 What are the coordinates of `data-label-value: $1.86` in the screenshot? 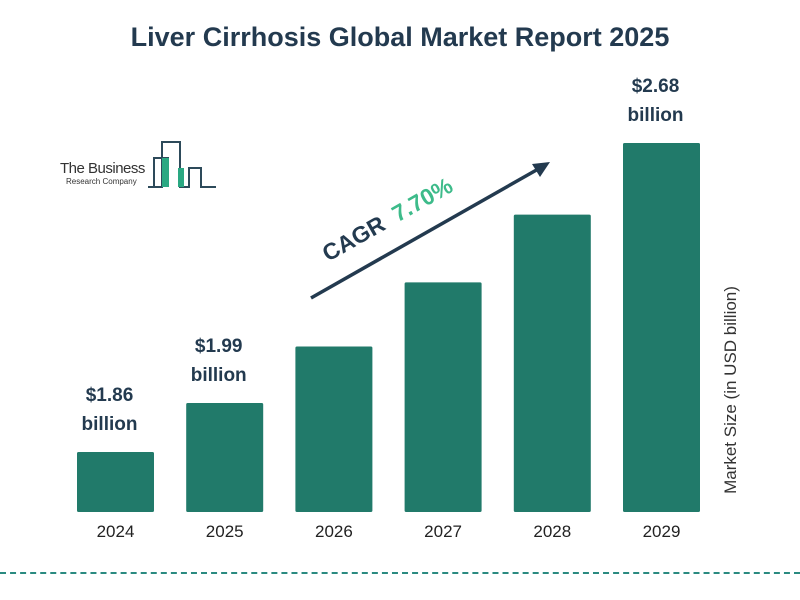 It's located at (110, 395).